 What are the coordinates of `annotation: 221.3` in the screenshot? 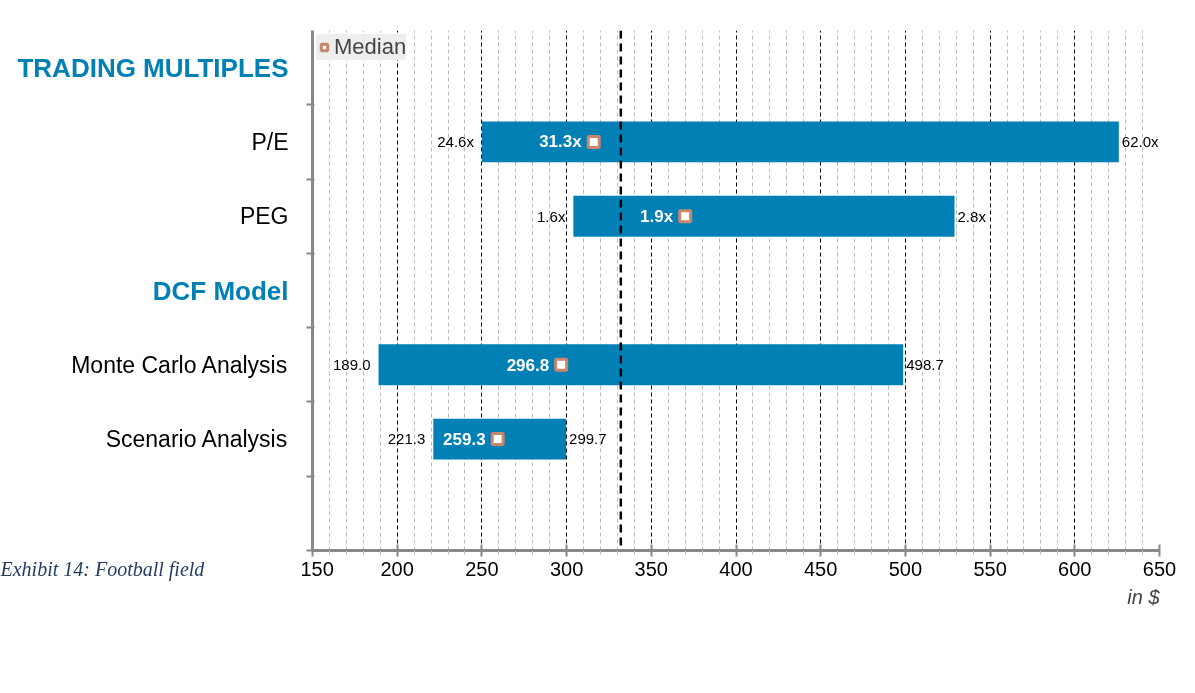 It's located at (406, 439).